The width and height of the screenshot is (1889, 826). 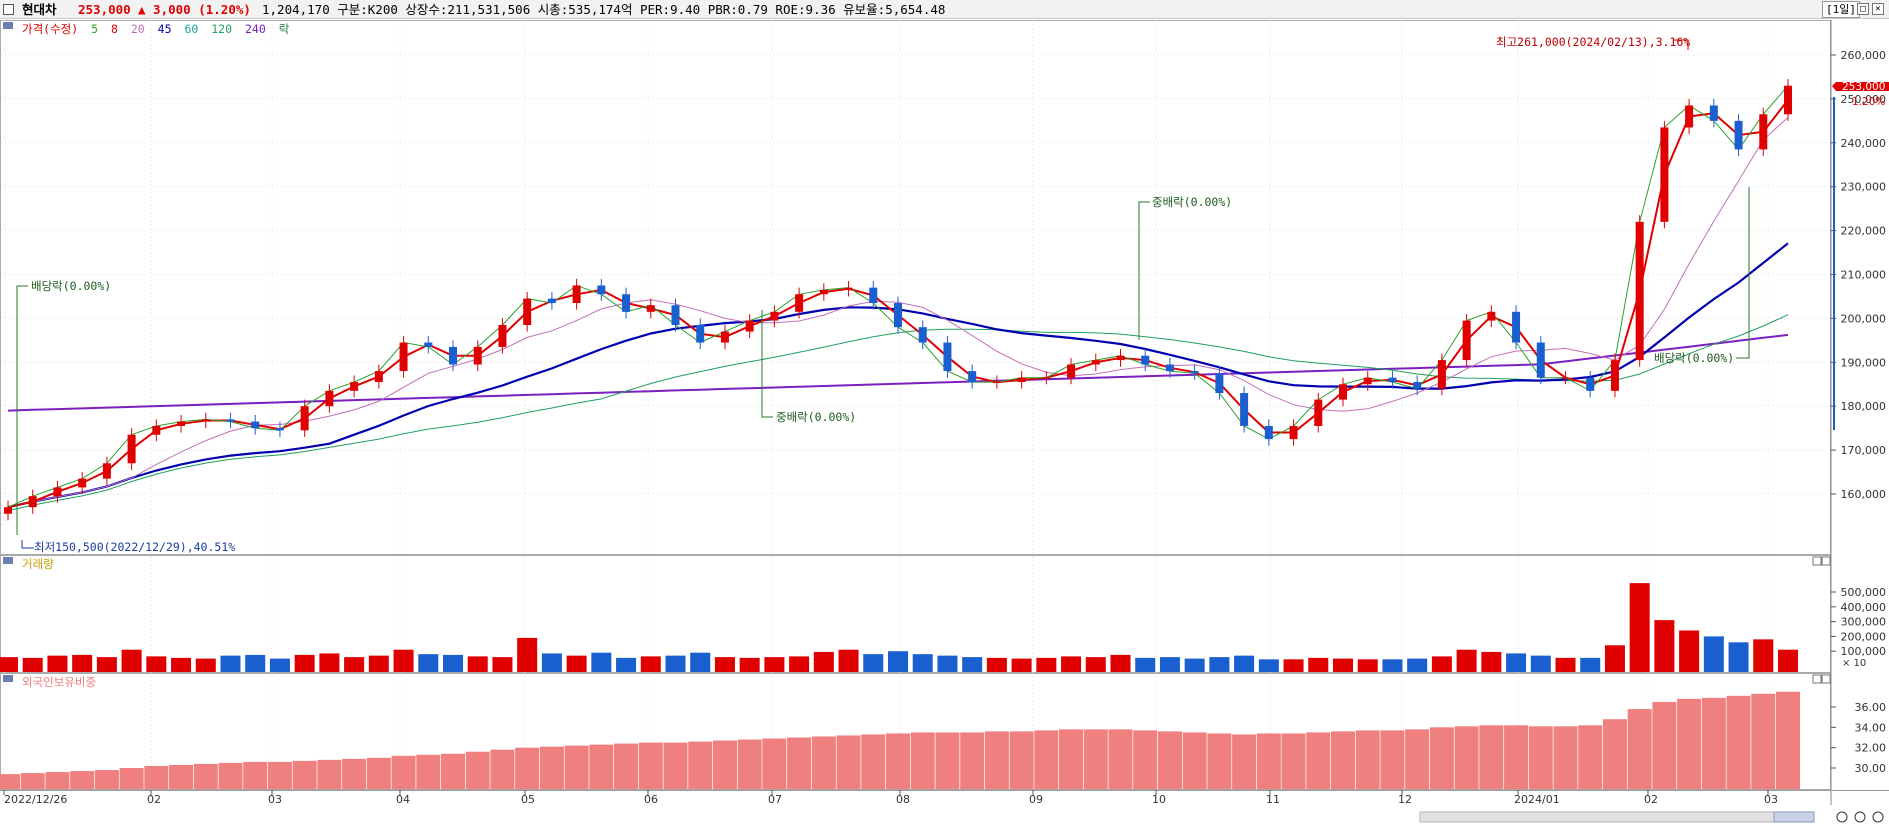 What do you see at coordinates (8, 560) in the screenshot?
I see `volume-pane-menu-icon` at bounding box center [8, 560].